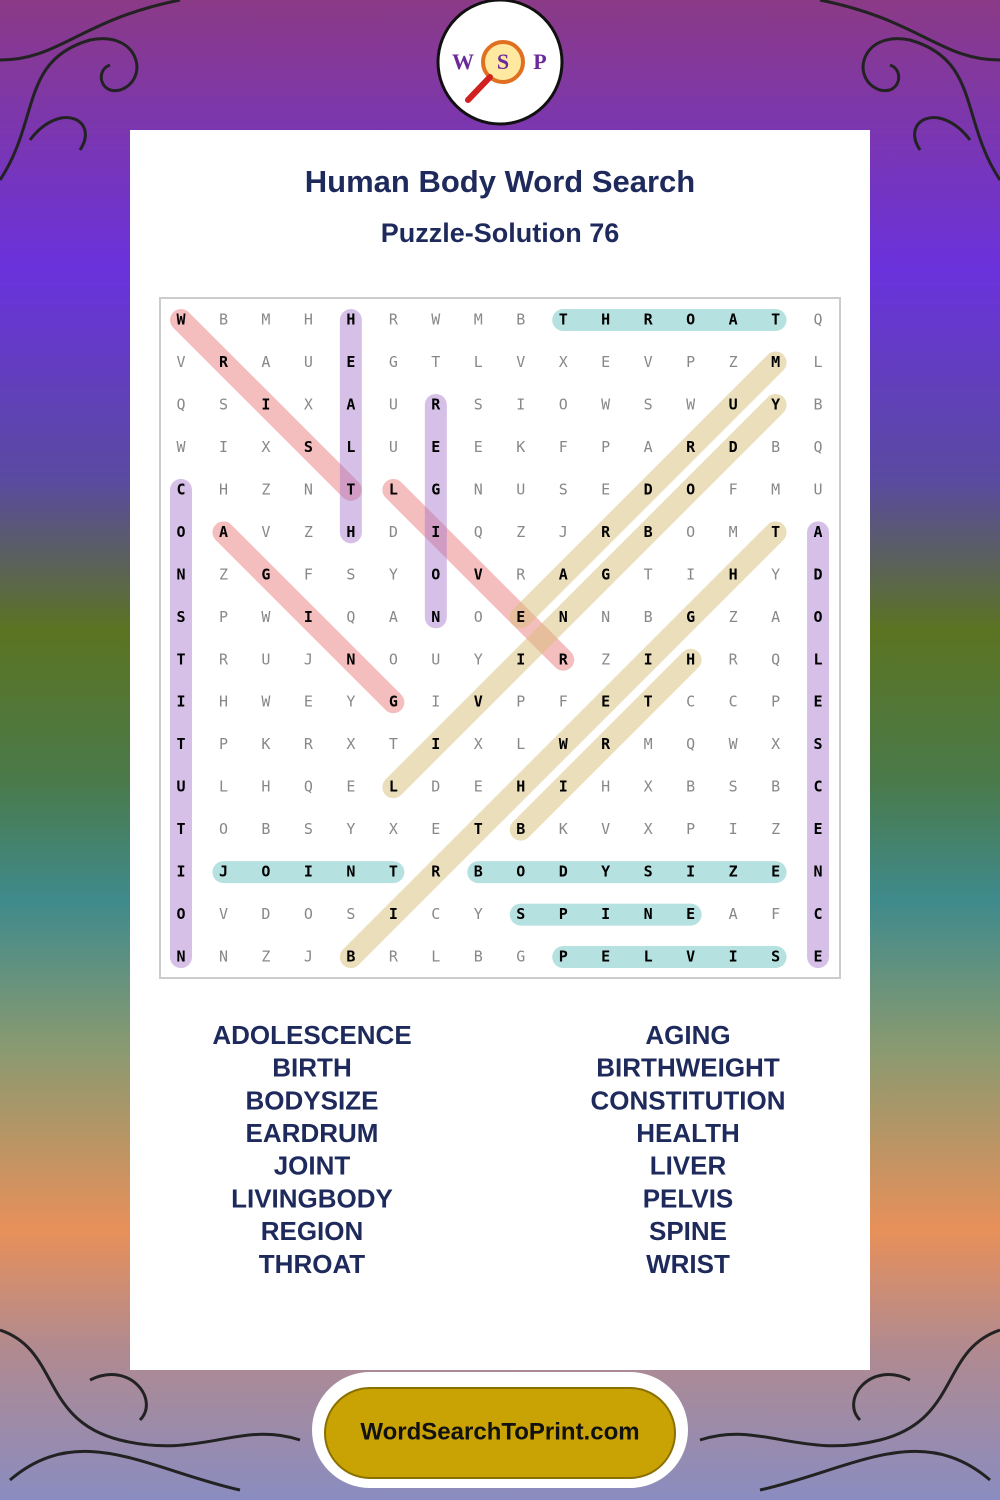 This screenshot has height=1500, width=1000. I want to click on word-item: SPINE, so click(688, 1231).